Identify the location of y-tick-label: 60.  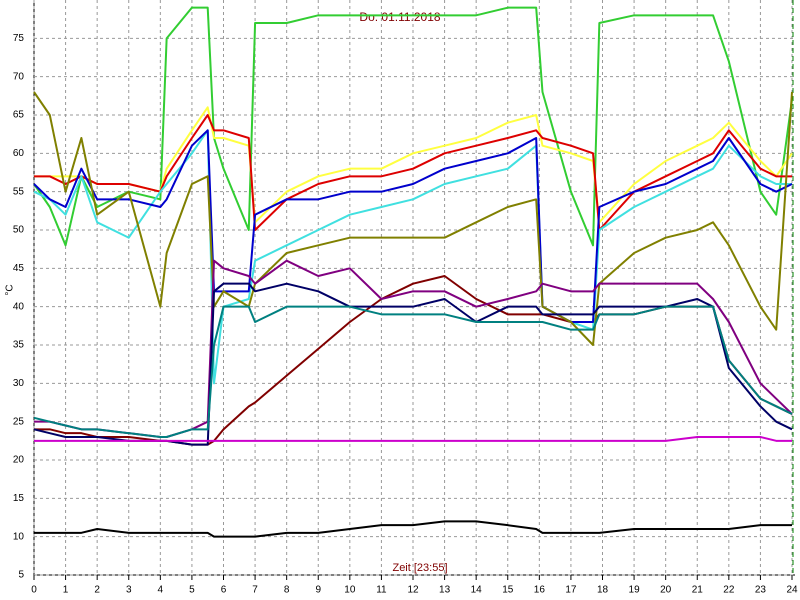
(19, 153).